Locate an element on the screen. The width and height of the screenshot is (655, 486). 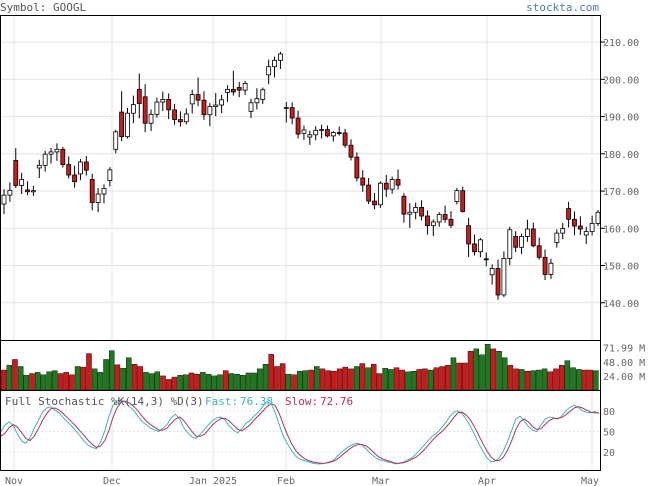
date-tick-label: Mar is located at coordinates (381, 481).